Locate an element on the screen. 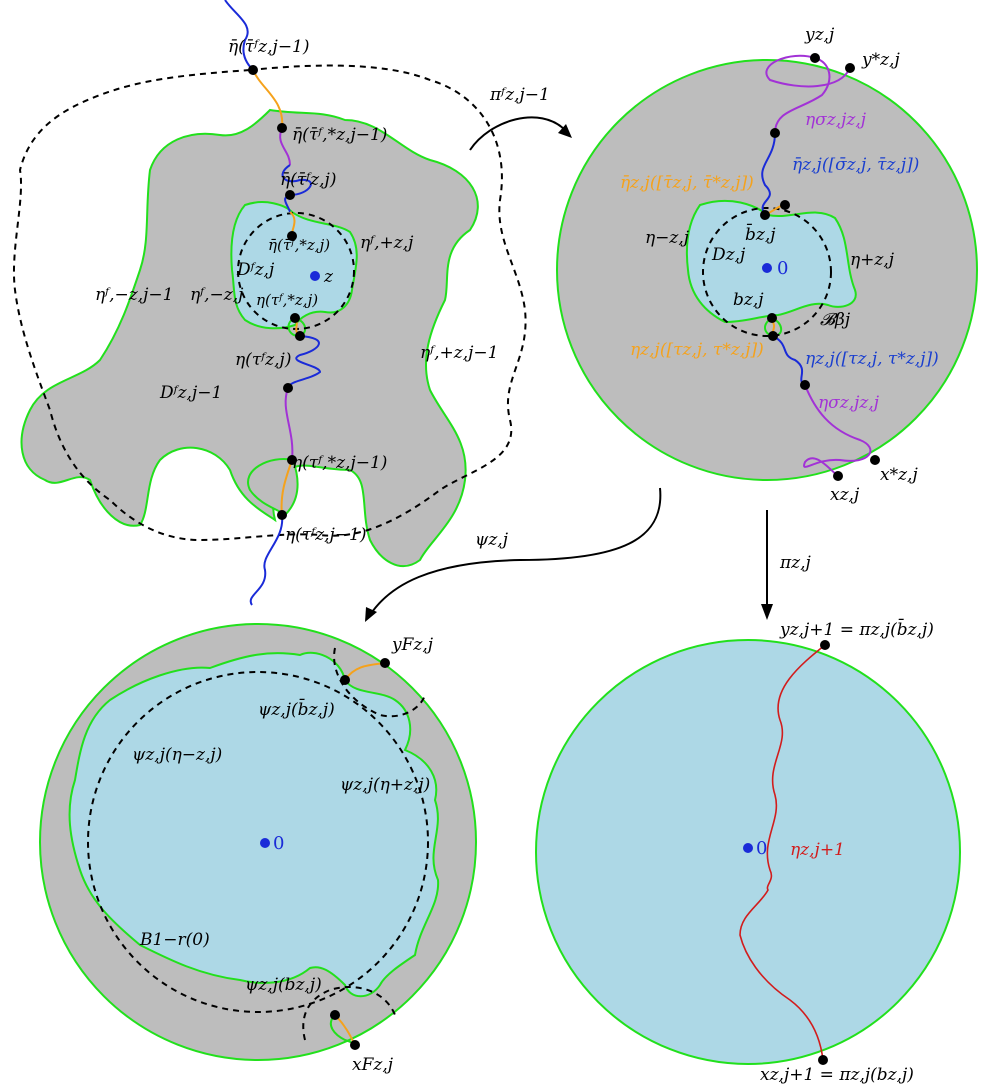 This screenshot has height=1085, width=989. label-B-beta: 𝓑βj is located at coordinates (835, 320).